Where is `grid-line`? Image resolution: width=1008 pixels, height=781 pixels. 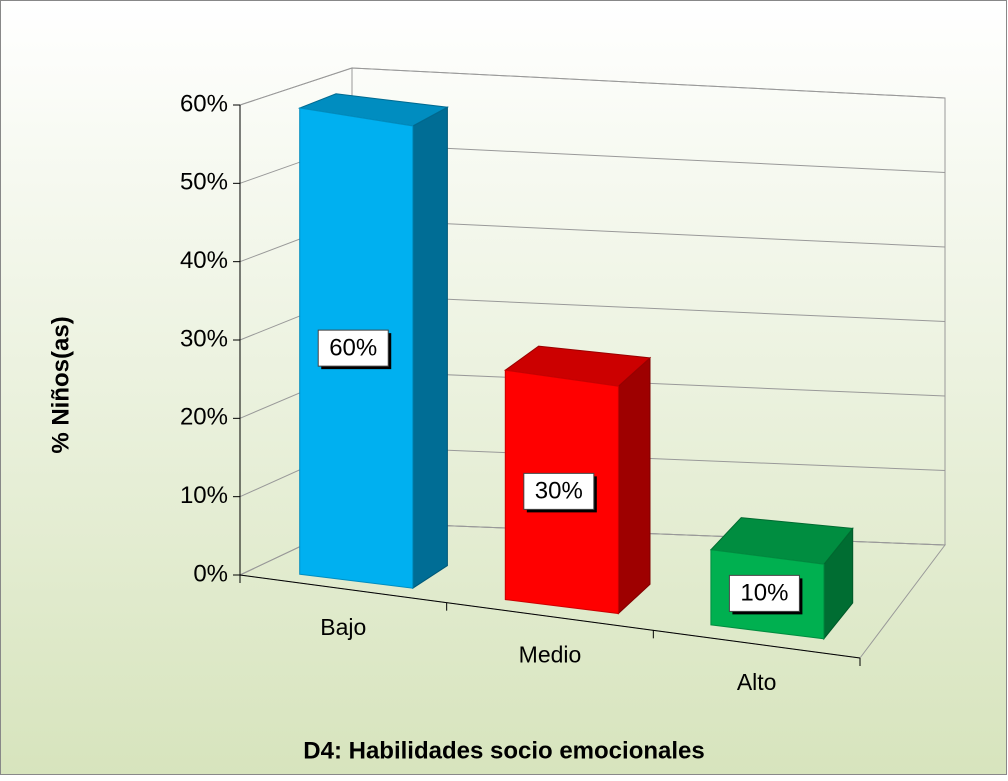 grid-line is located at coordinates (592, 86).